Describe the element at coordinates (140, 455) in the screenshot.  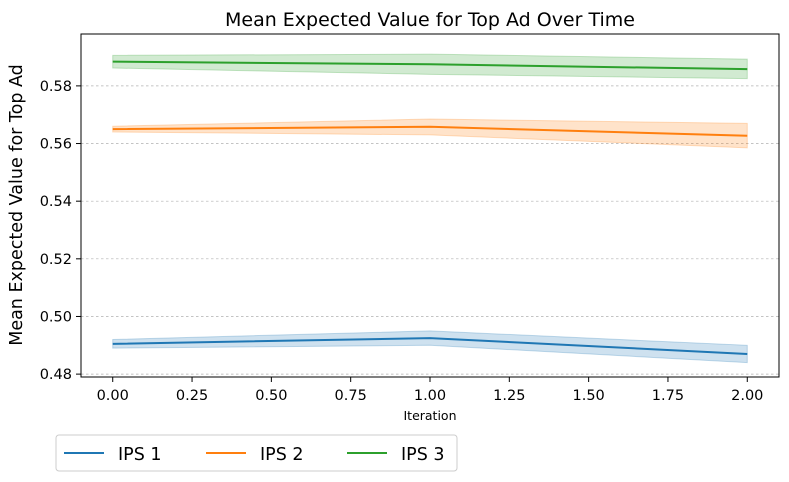
I see `legend-label-series-1: IPS 1` at that location.